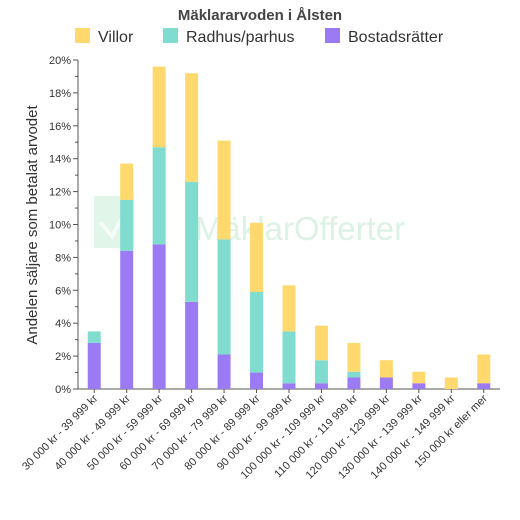 This screenshot has height=520, width=520. Describe the element at coordinates (60, 160) in the screenshot. I see `y-tick-label: 14%` at that location.